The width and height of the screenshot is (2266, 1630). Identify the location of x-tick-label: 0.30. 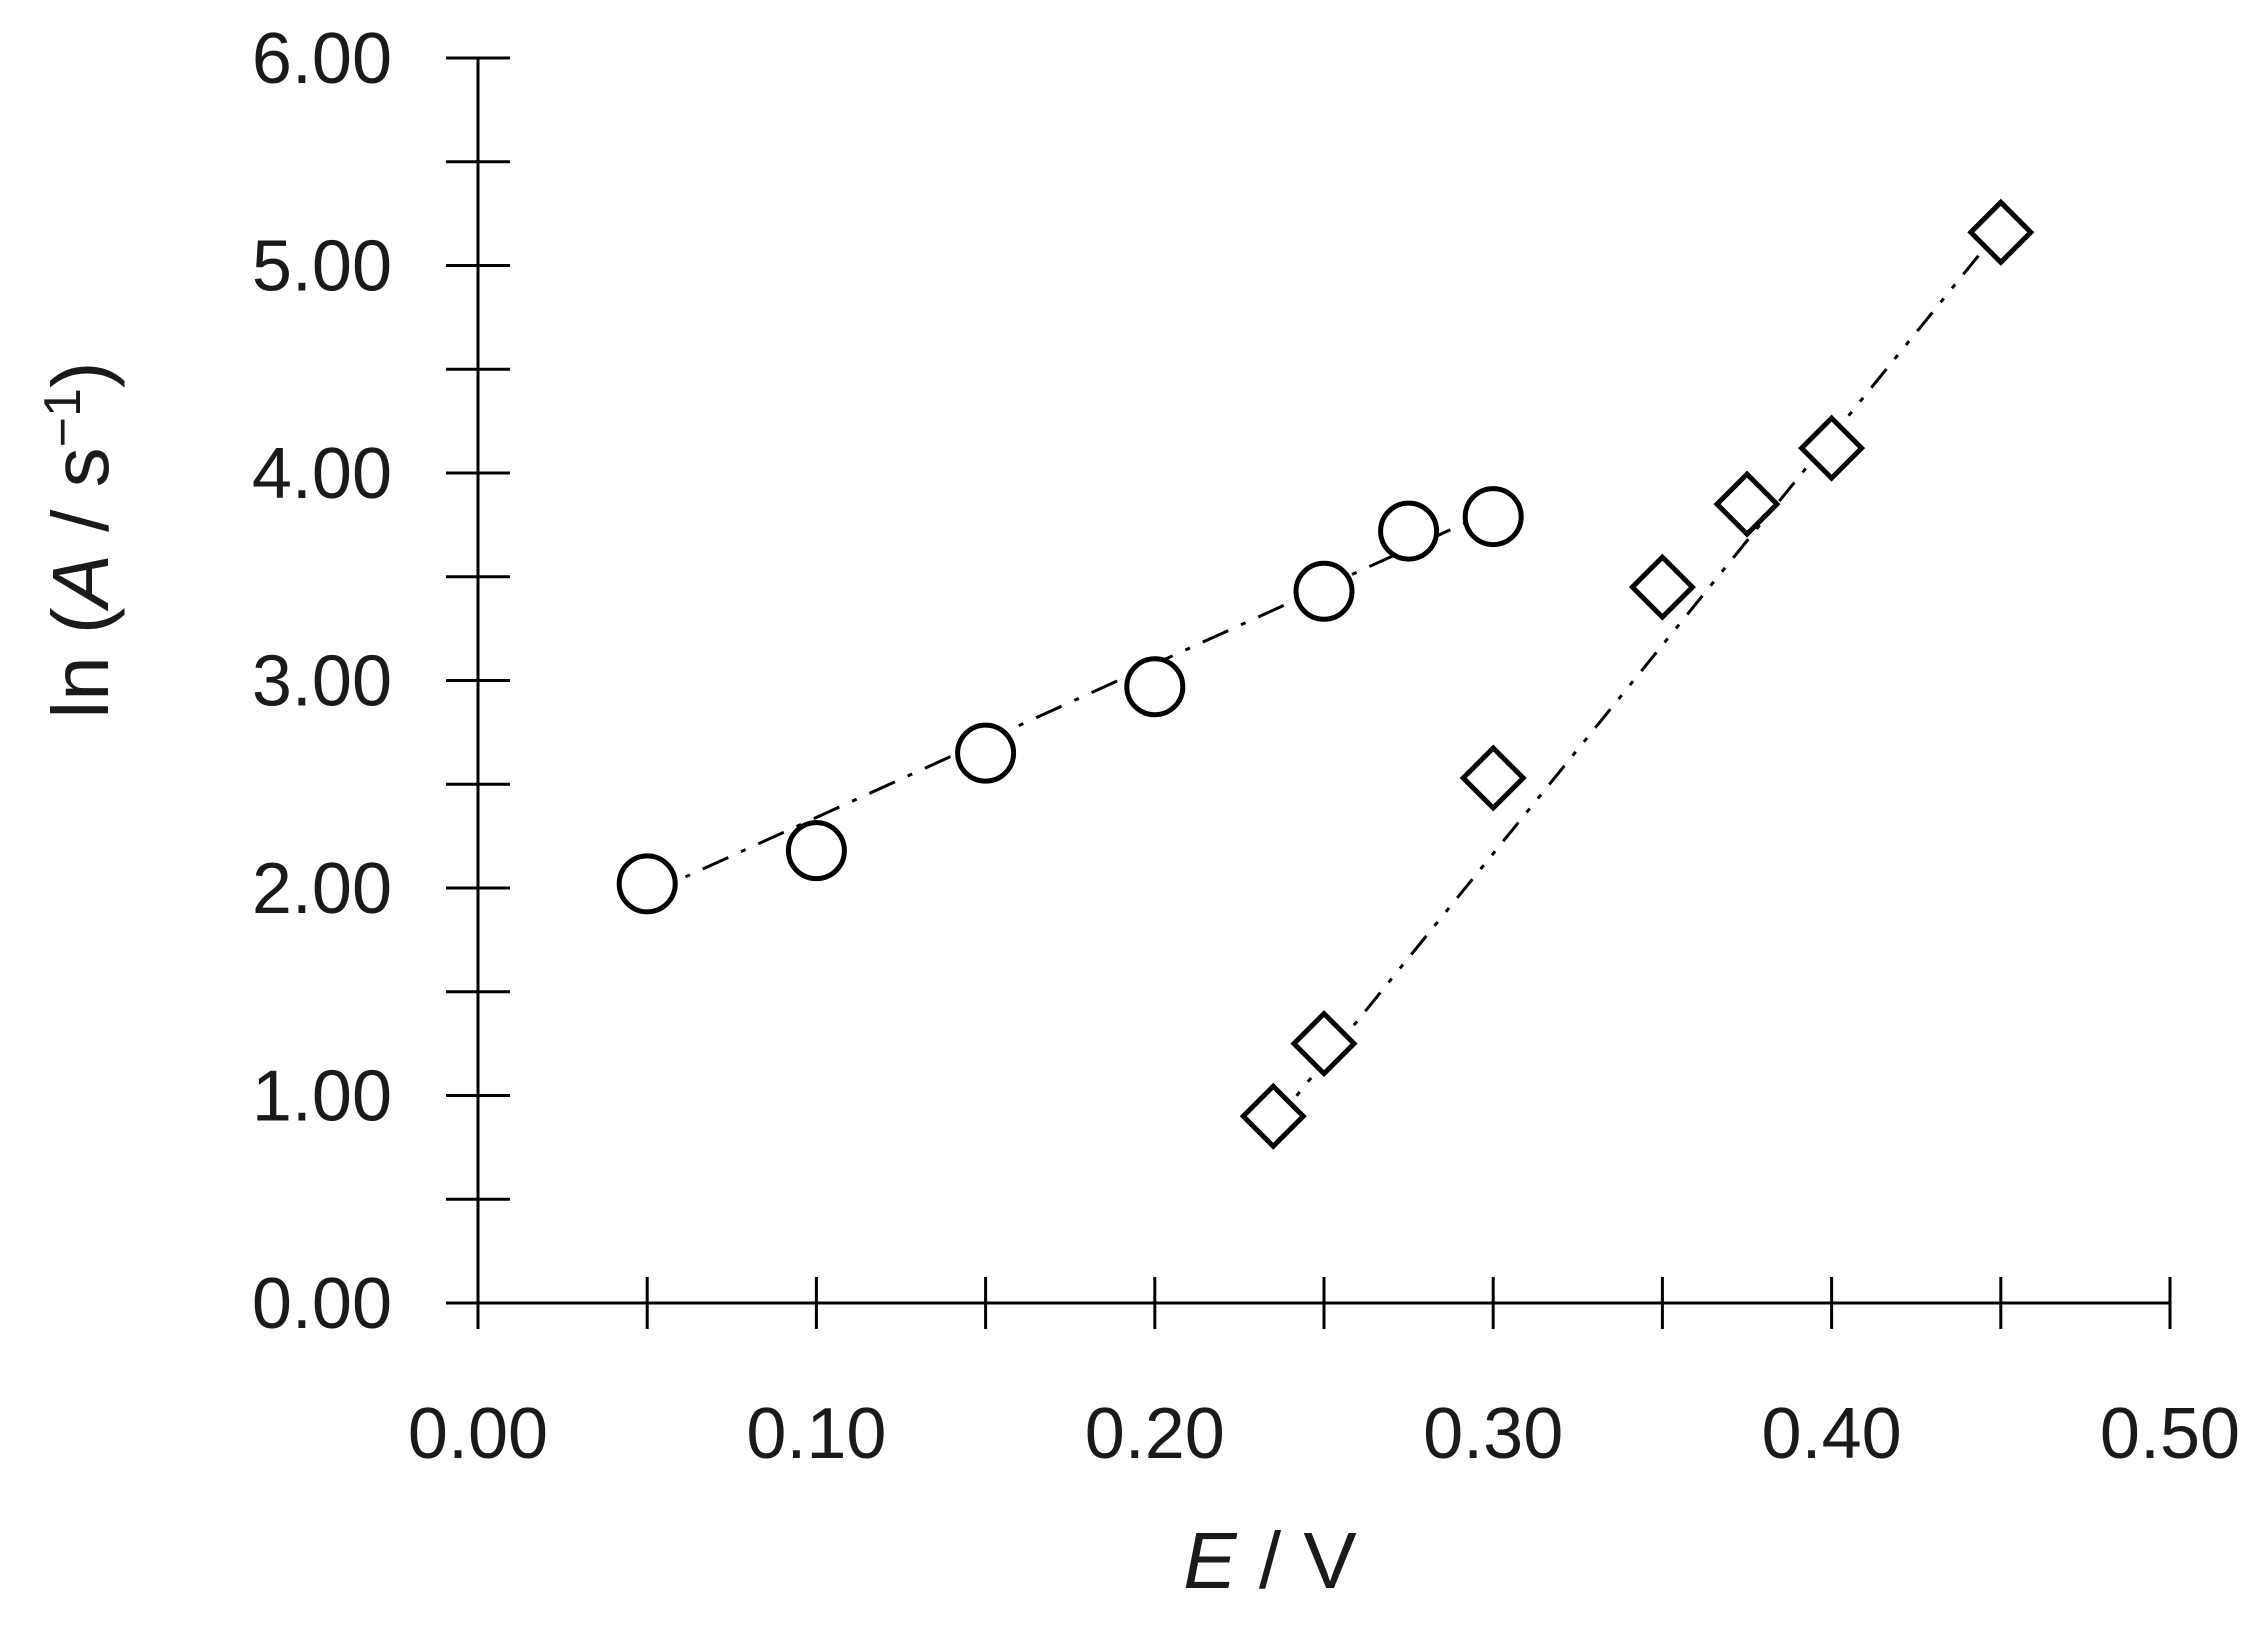
(1493, 1434).